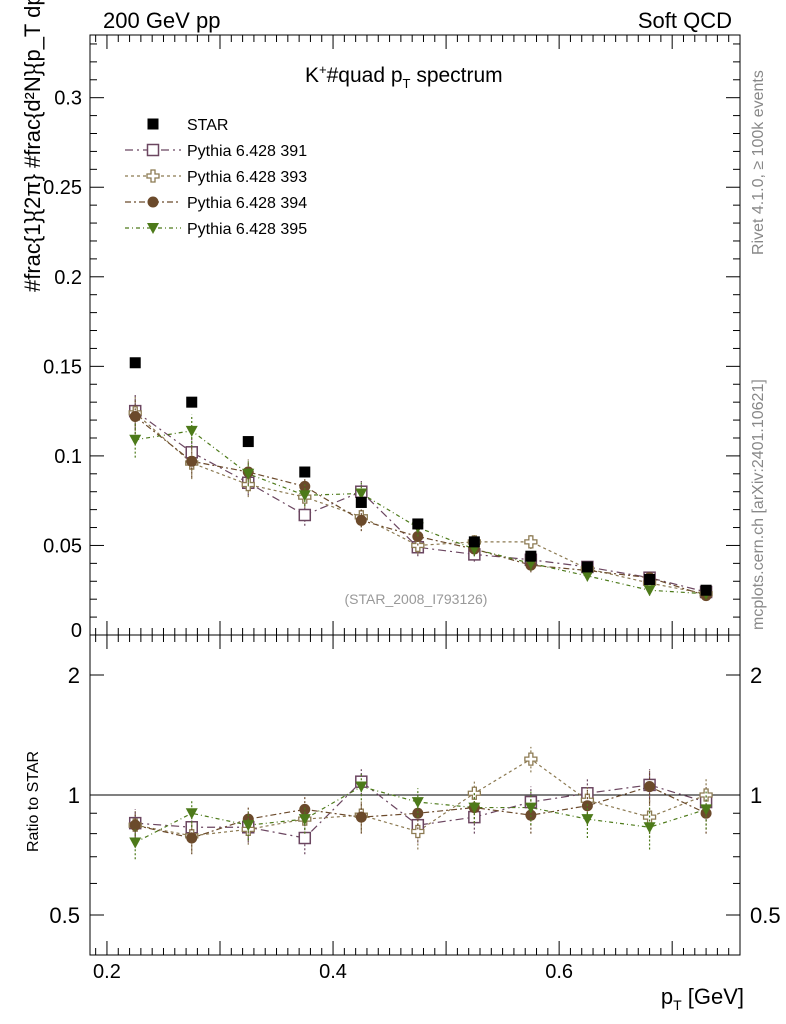 The height and width of the screenshot is (1024, 786). I want to click on y-tick-label: 0.3, so click(68, 99).